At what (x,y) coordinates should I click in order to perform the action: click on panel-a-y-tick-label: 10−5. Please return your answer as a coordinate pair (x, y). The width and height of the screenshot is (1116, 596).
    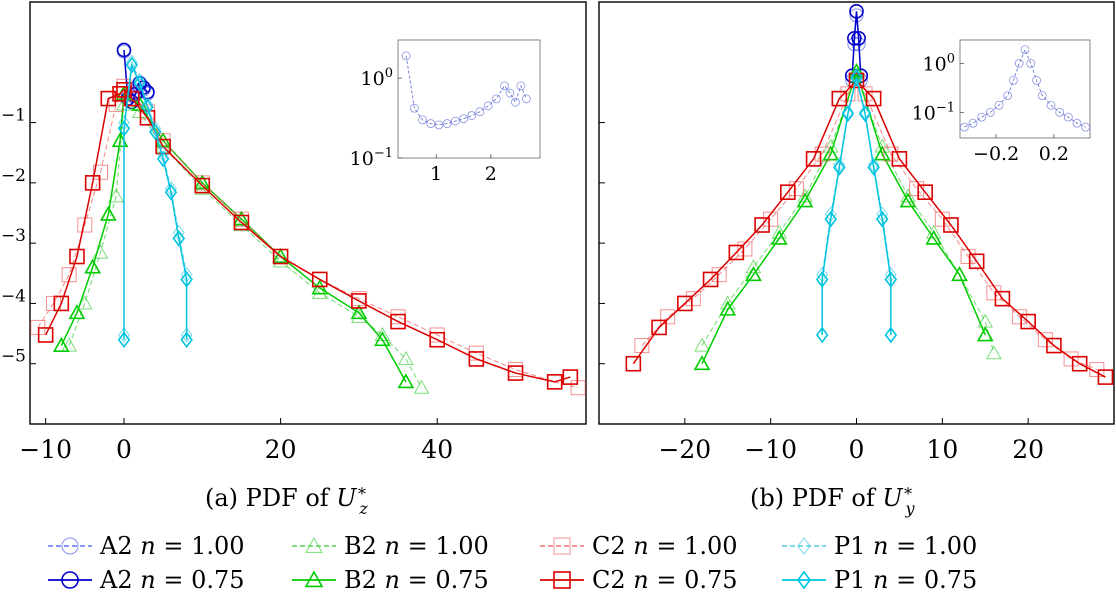
    Looking at the image, I should click on (13, 363).